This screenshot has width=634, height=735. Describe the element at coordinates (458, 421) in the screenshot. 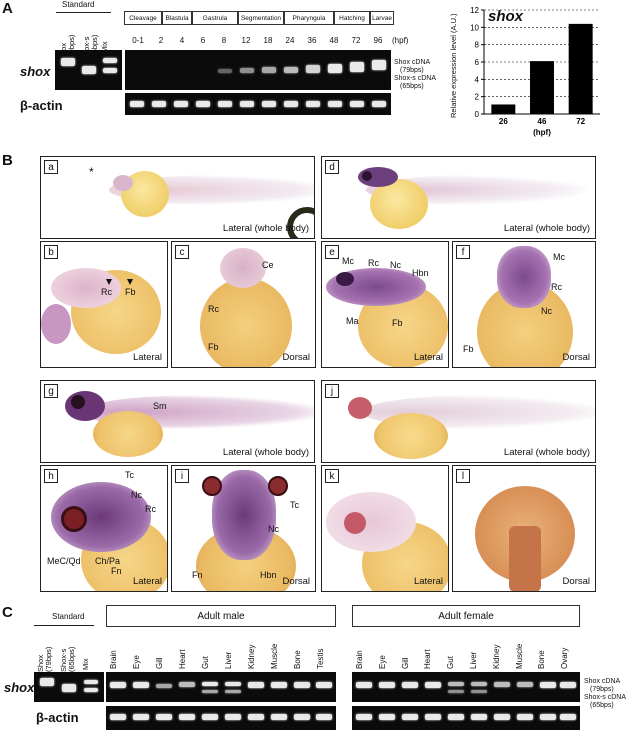

I see `photo-j: j Lateral (whole body)` at that location.